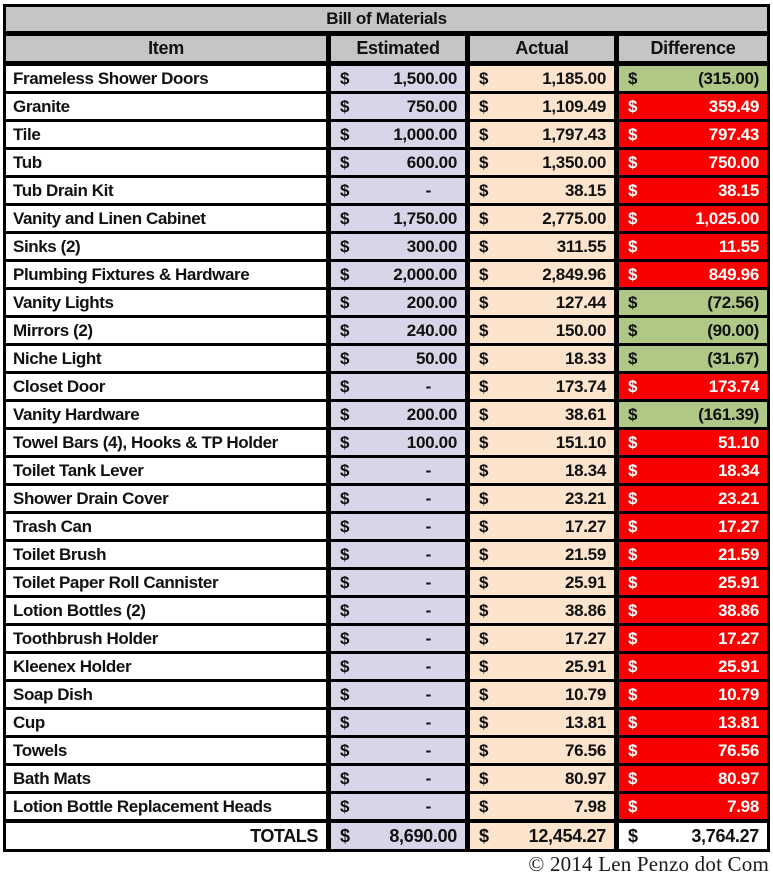  What do you see at coordinates (581, 330) in the screenshot?
I see `actual-amount: 150.00` at bounding box center [581, 330].